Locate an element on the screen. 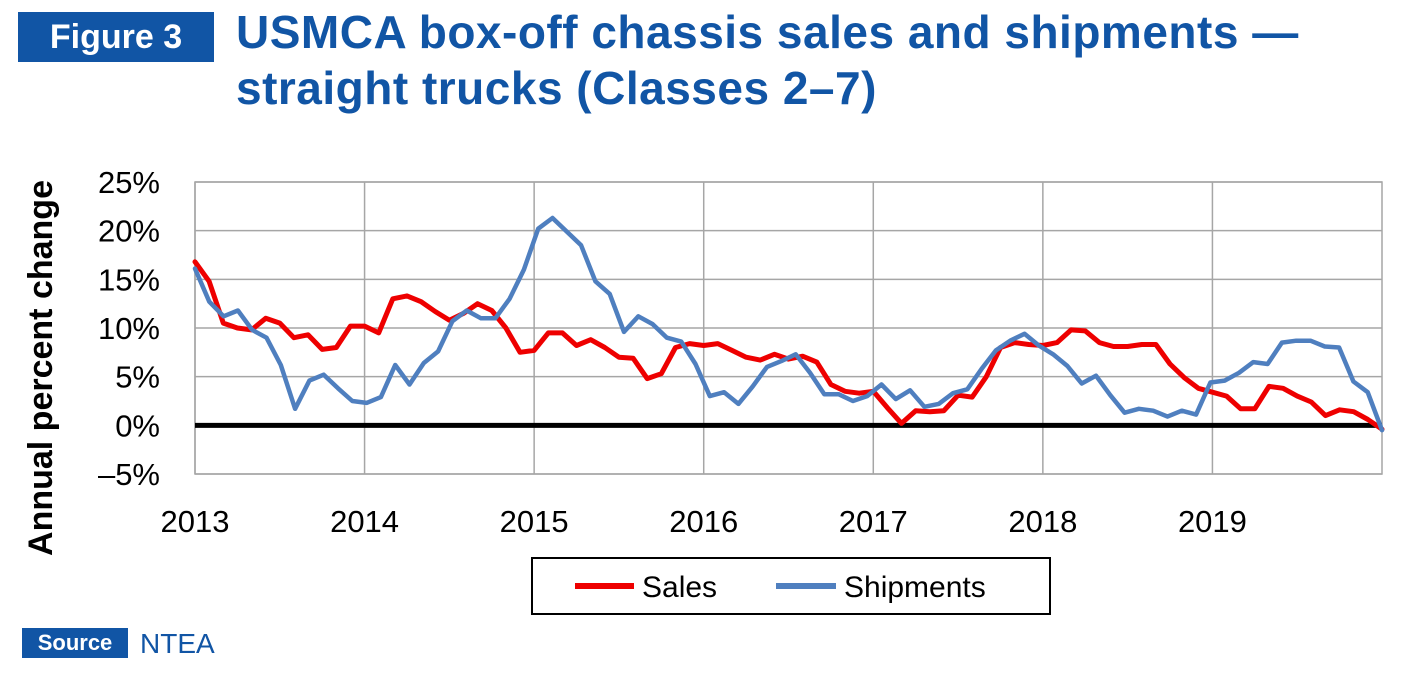 This screenshot has width=1412, height=680. x-tick-labels: 2013 2014 2015 2016 2017 2018 2019 is located at coordinates (704, 521).